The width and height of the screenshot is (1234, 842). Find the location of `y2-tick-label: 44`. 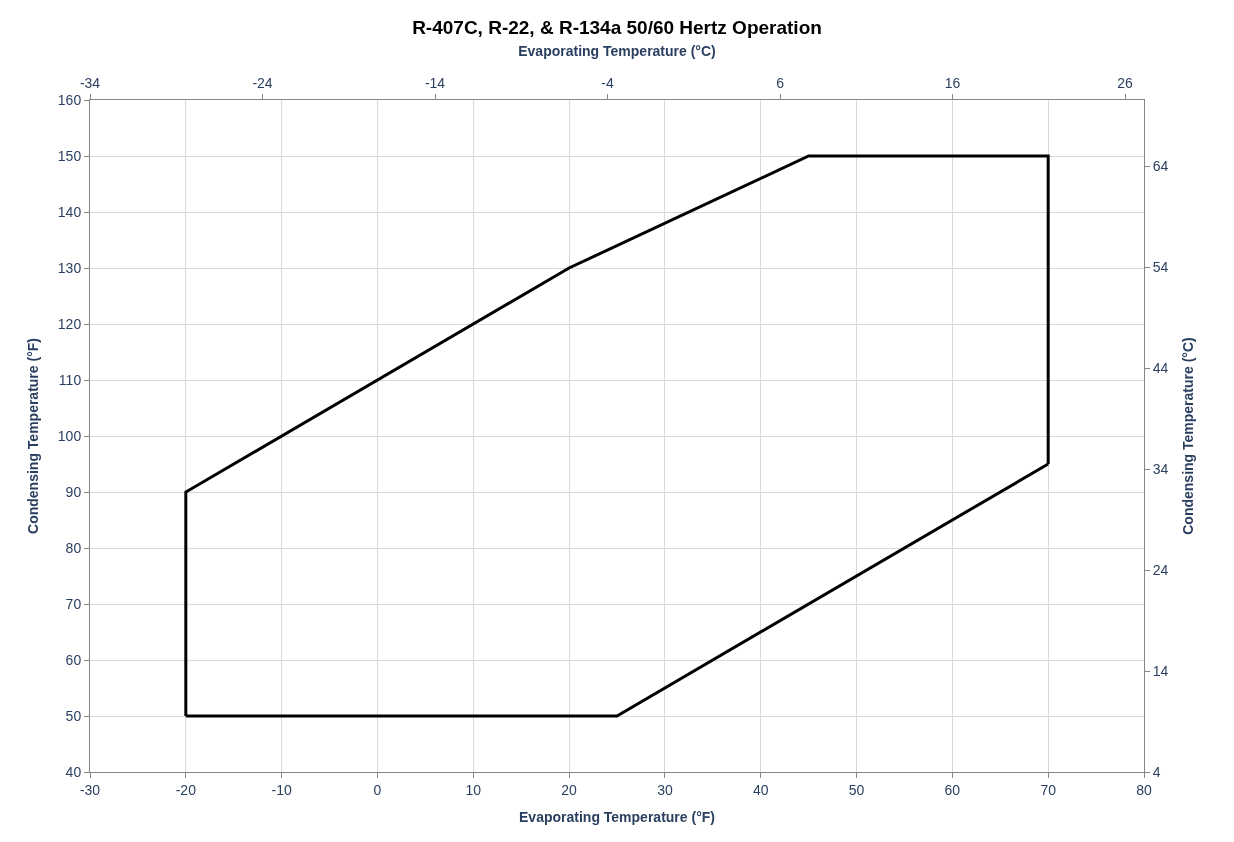

y2-tick-label: 44 is located at coordinates (1160, 368).